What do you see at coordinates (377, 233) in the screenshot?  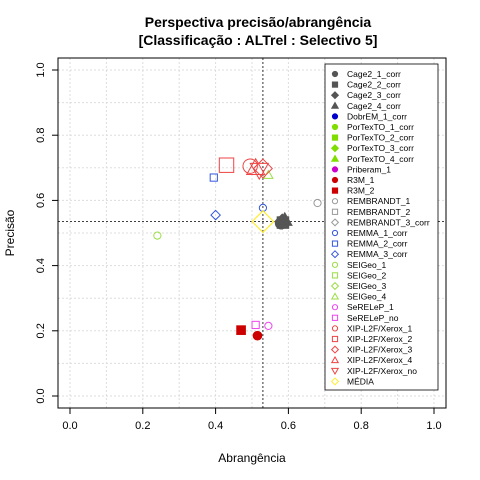 I see `legend-label-15: REMMA_1_corr` at bounding box center [377, 233].